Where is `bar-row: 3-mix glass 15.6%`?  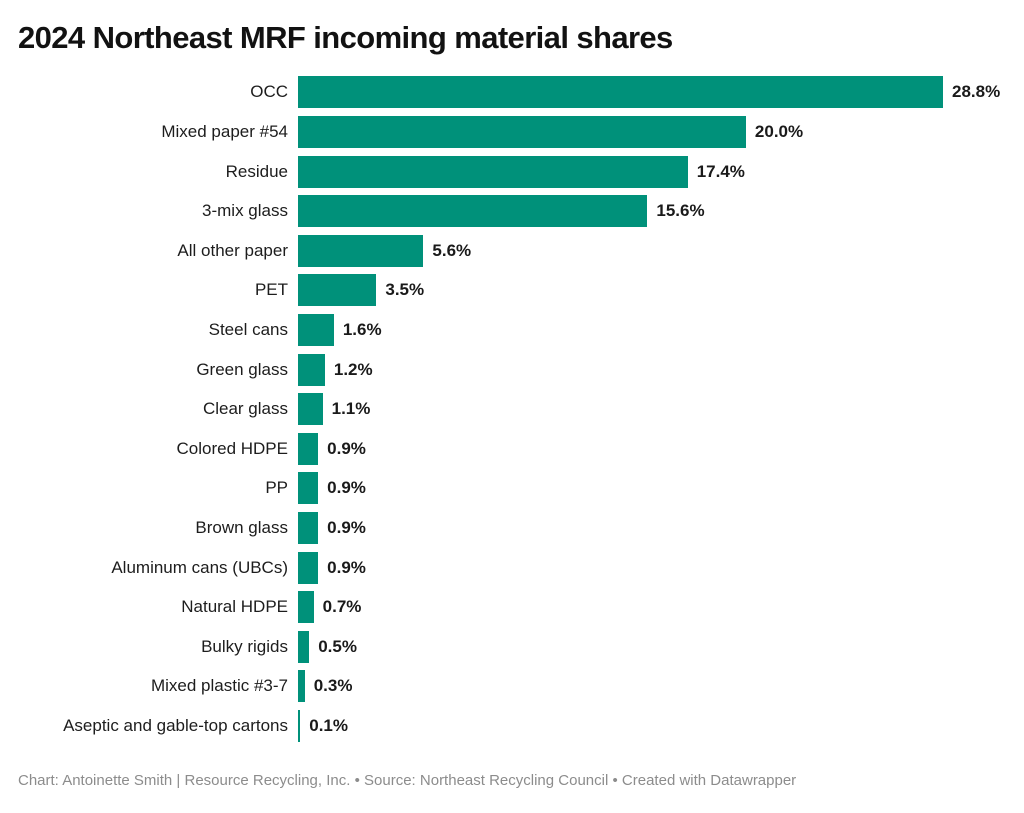
bar-row: 3-mix glass 15.6% is located at coordinates (512, 211).